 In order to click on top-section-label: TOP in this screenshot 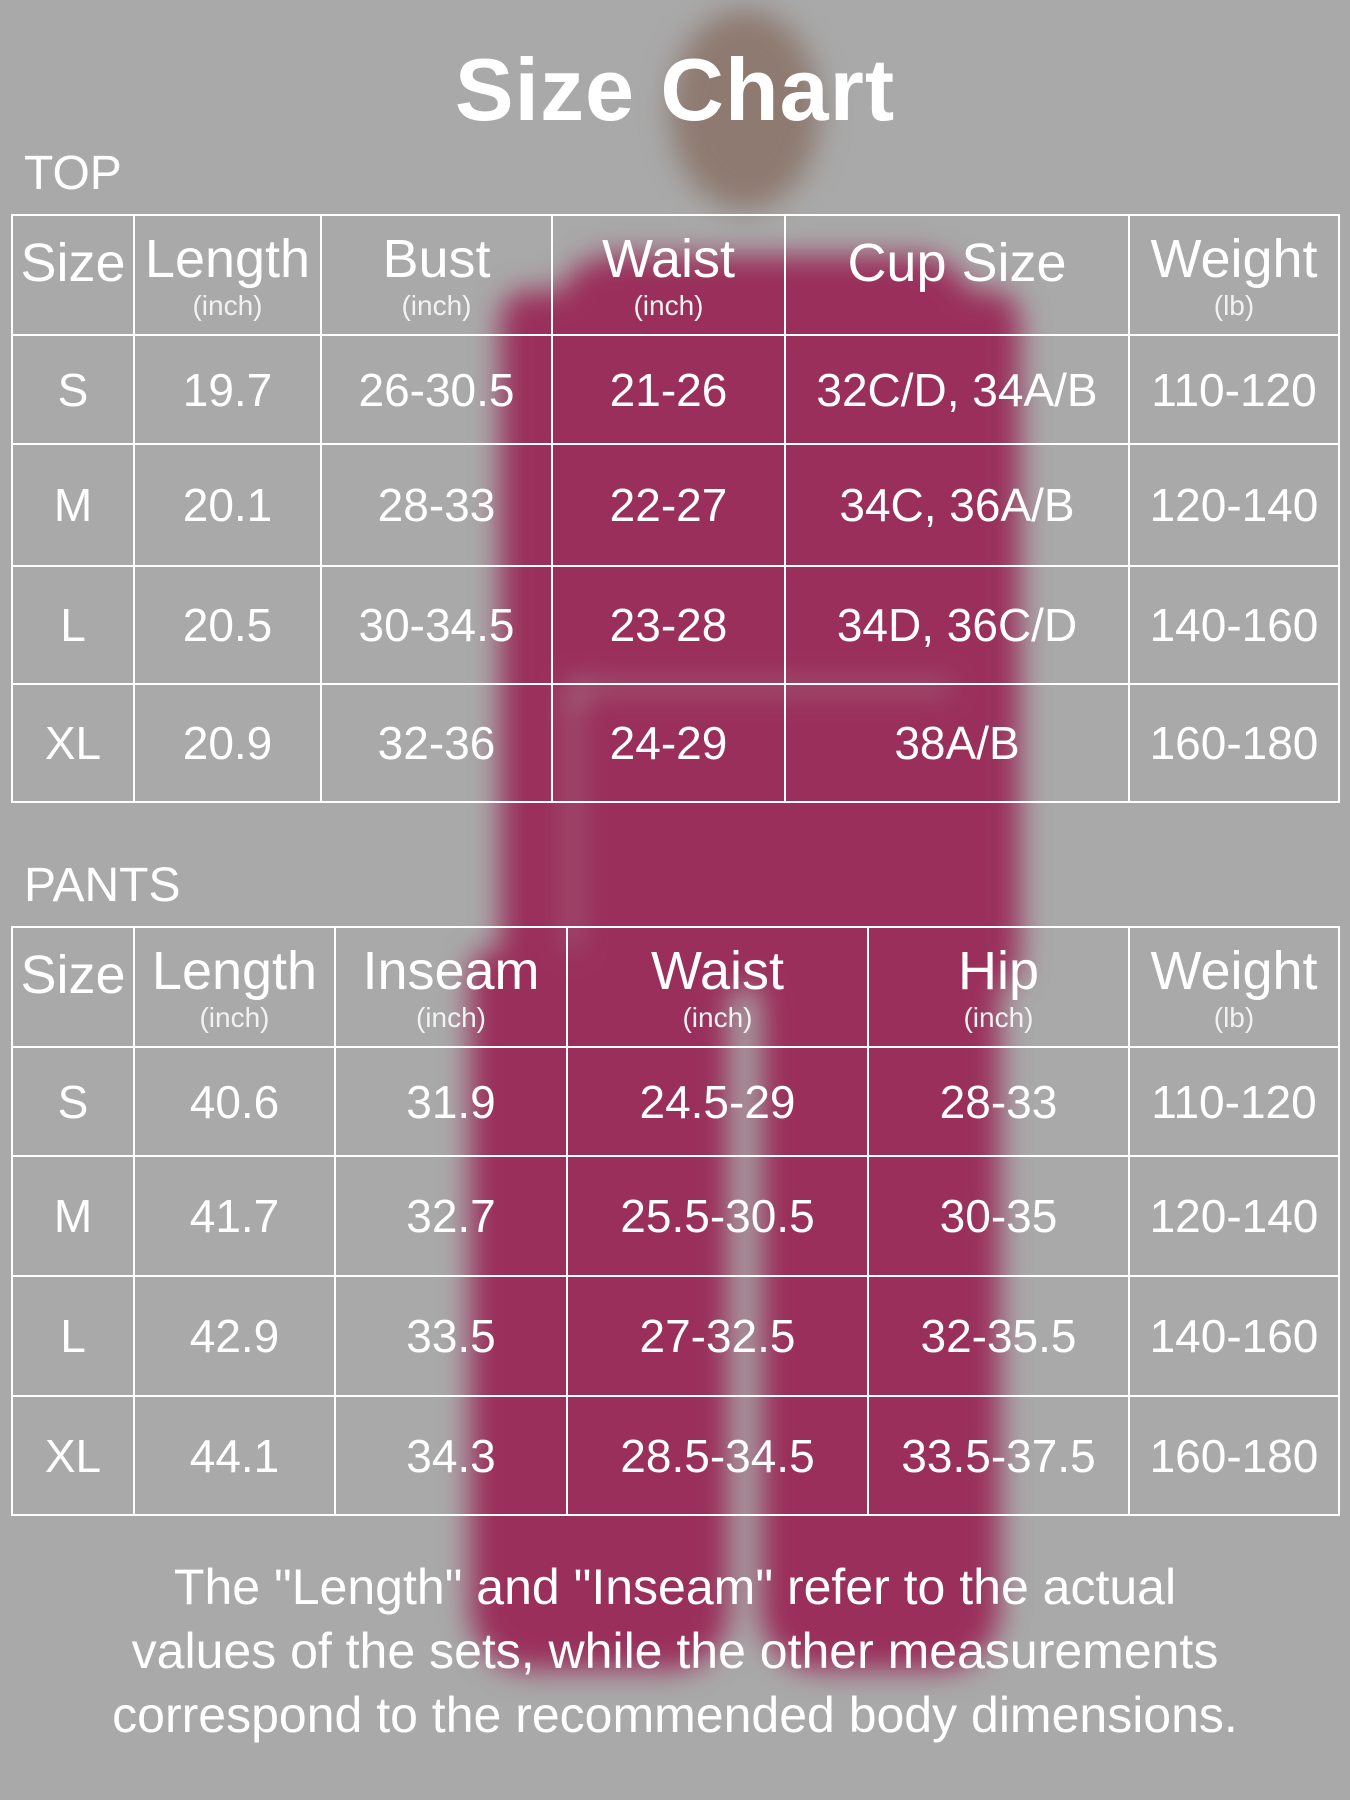, I will do `click(73, 173)`.